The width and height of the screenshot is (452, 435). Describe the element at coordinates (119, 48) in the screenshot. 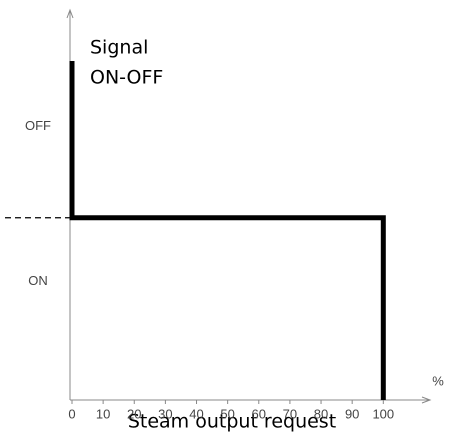

I see `annotation: Signal` at that location.